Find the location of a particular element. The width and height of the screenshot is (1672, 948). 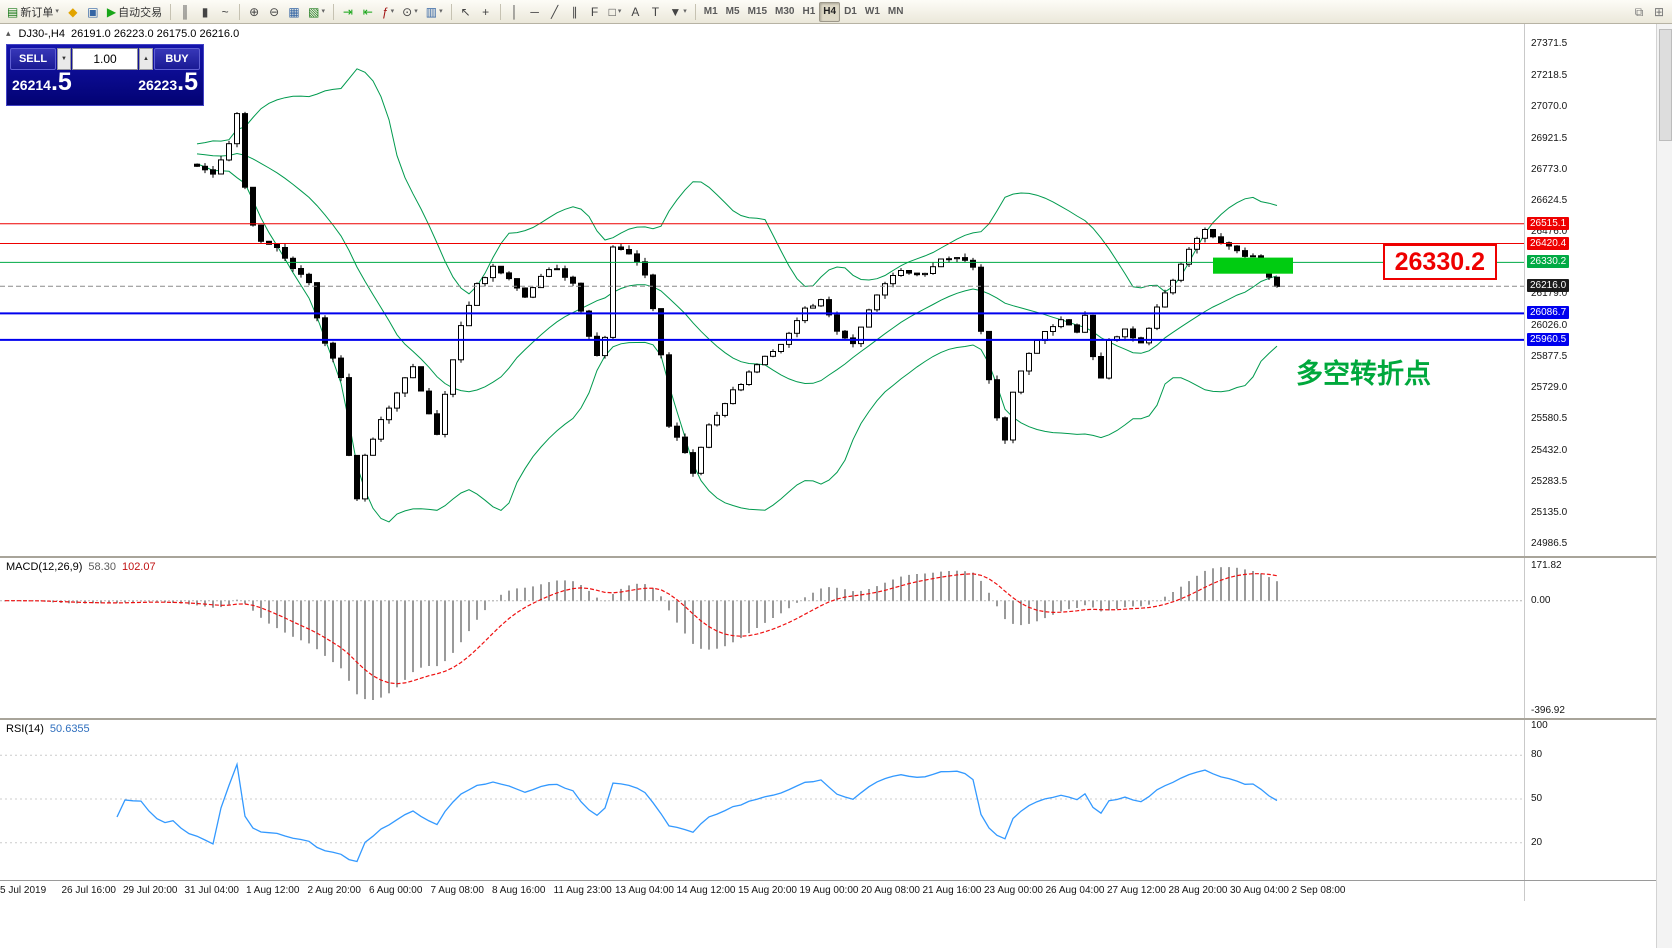

auto-scroll-icon: ⇥ is located at coordinates (347, 11).